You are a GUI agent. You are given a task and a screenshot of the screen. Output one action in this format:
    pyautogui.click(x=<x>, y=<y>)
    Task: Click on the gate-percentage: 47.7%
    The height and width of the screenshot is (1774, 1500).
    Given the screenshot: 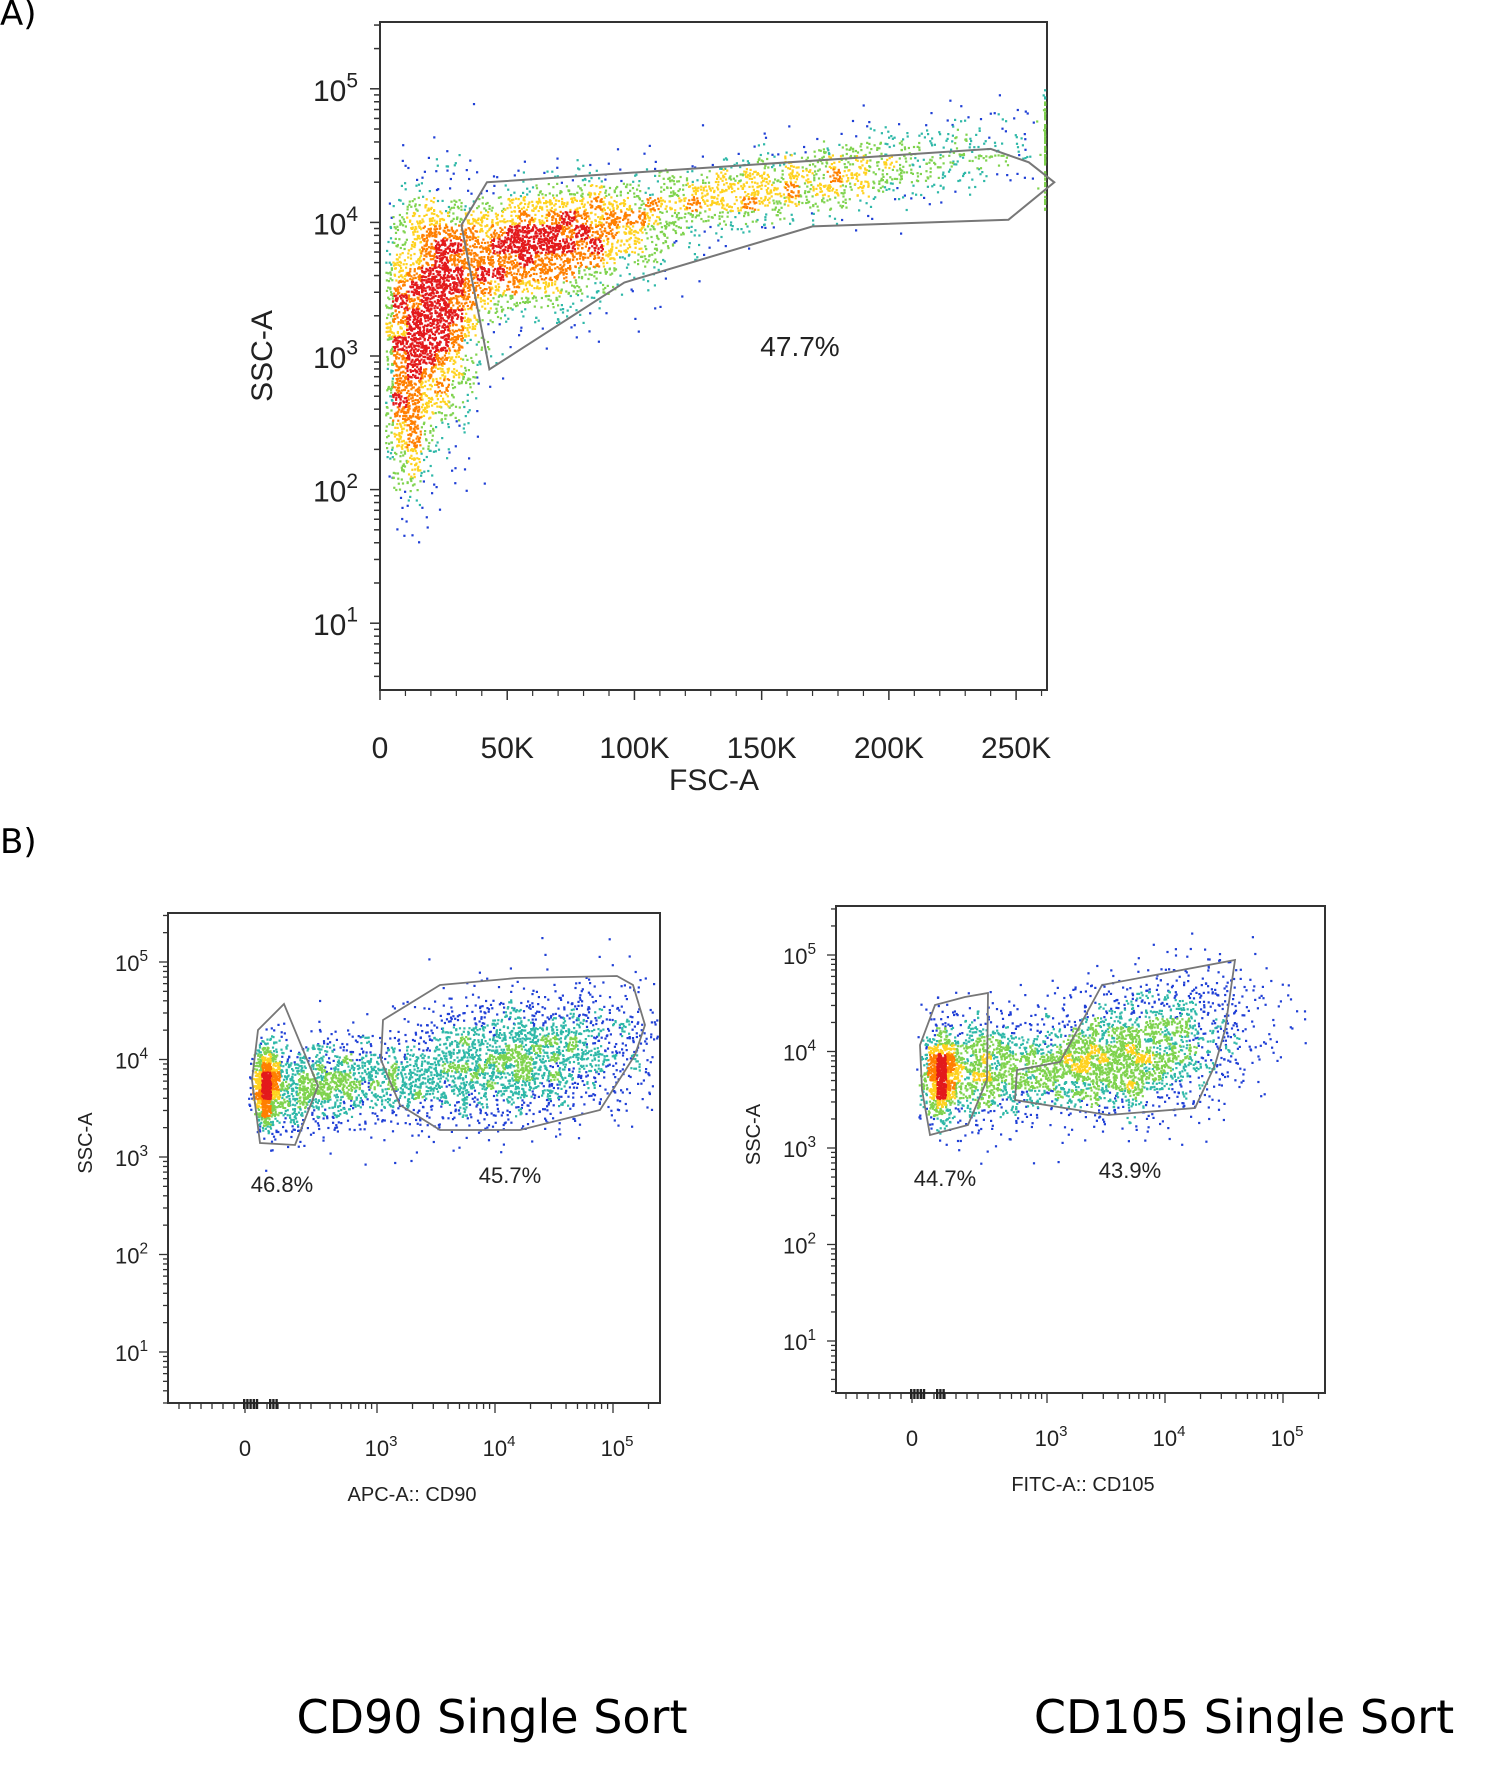 What is the action you would take?
    pyautogui.click(x=799, y=346)
    